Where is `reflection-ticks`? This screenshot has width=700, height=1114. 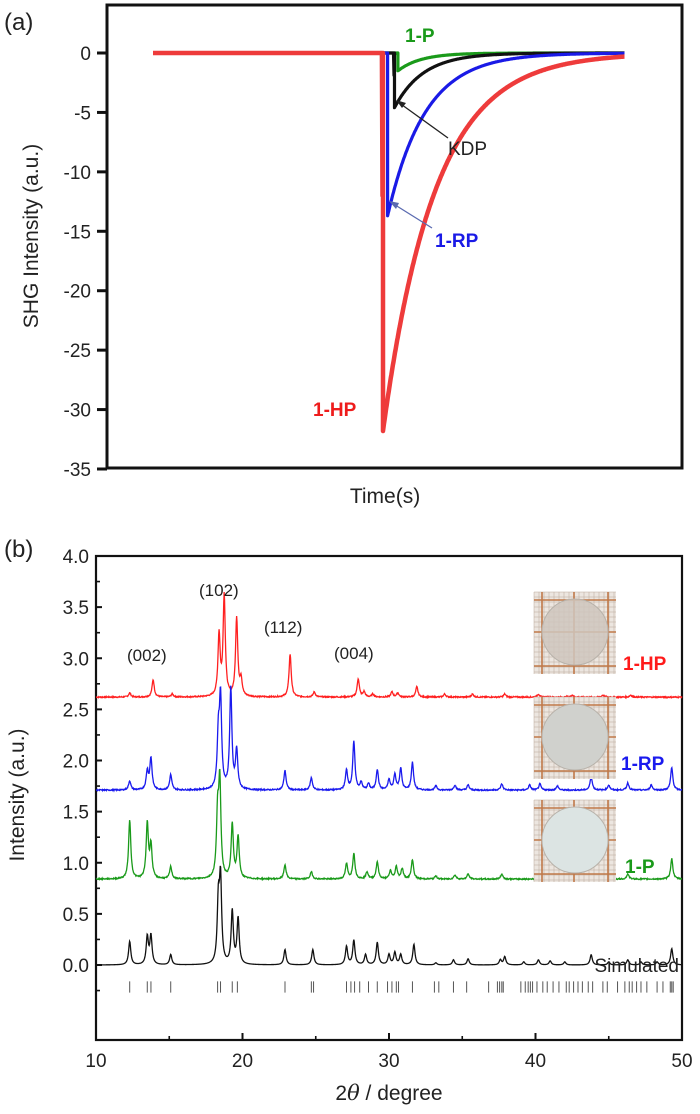
reflection-ticks is located at coordinates (401, 987).